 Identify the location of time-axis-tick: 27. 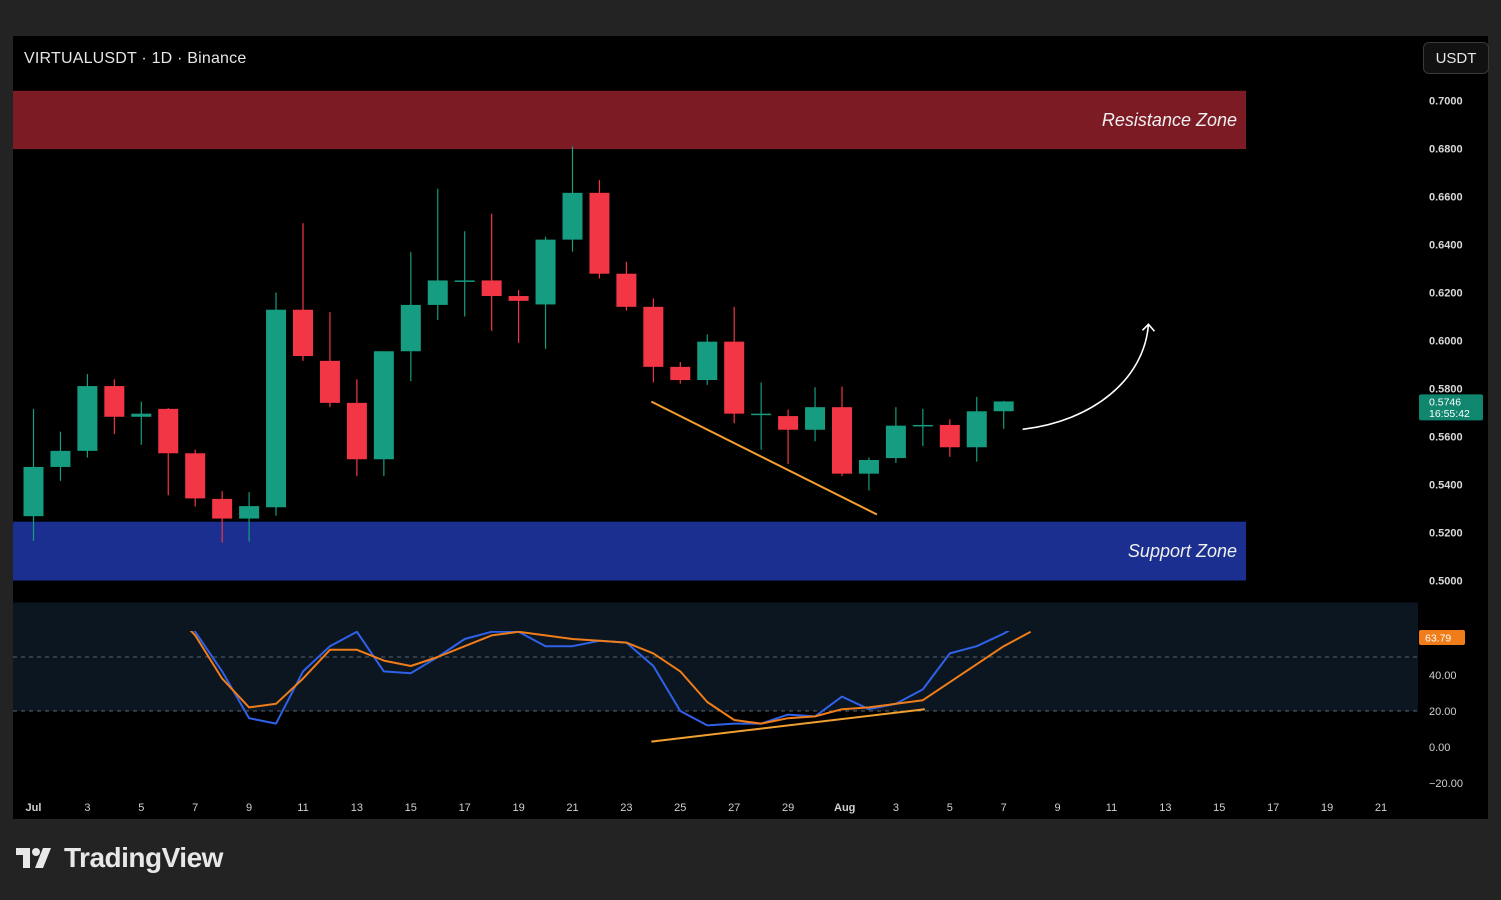
(734, 808).